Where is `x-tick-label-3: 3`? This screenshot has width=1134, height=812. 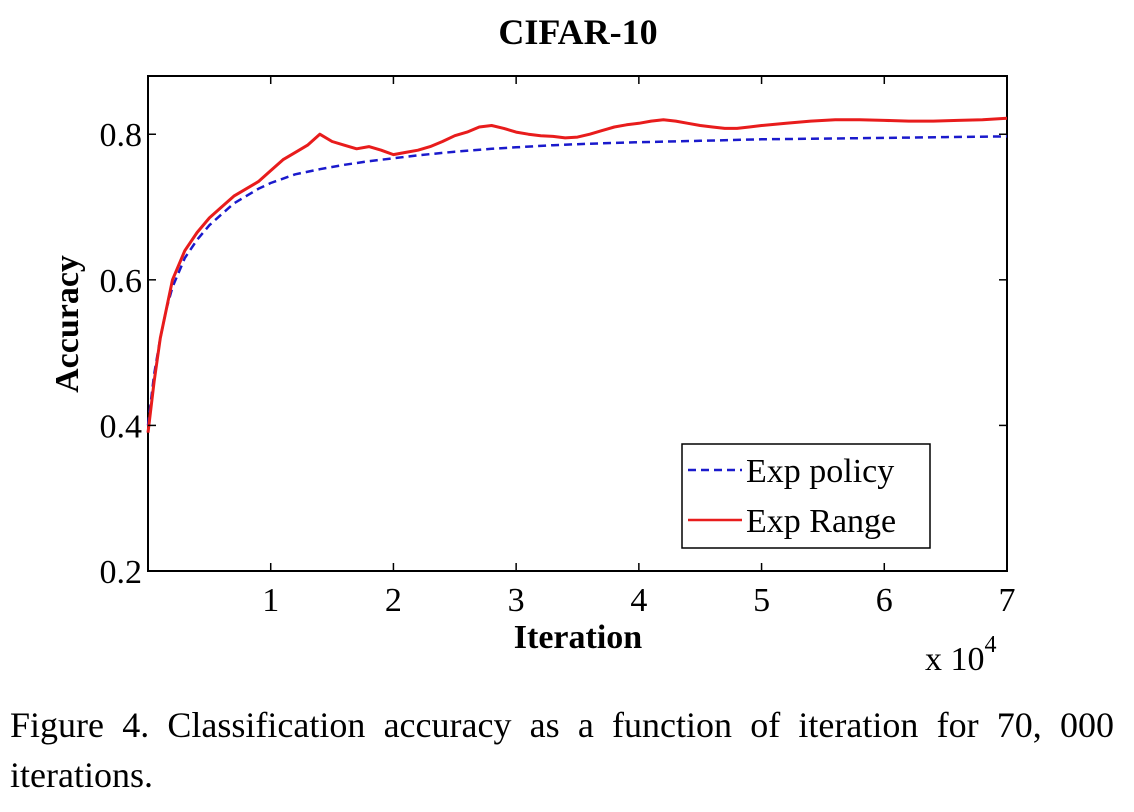
x-tick-label-3: 3 is located at coordinates (516, 600).